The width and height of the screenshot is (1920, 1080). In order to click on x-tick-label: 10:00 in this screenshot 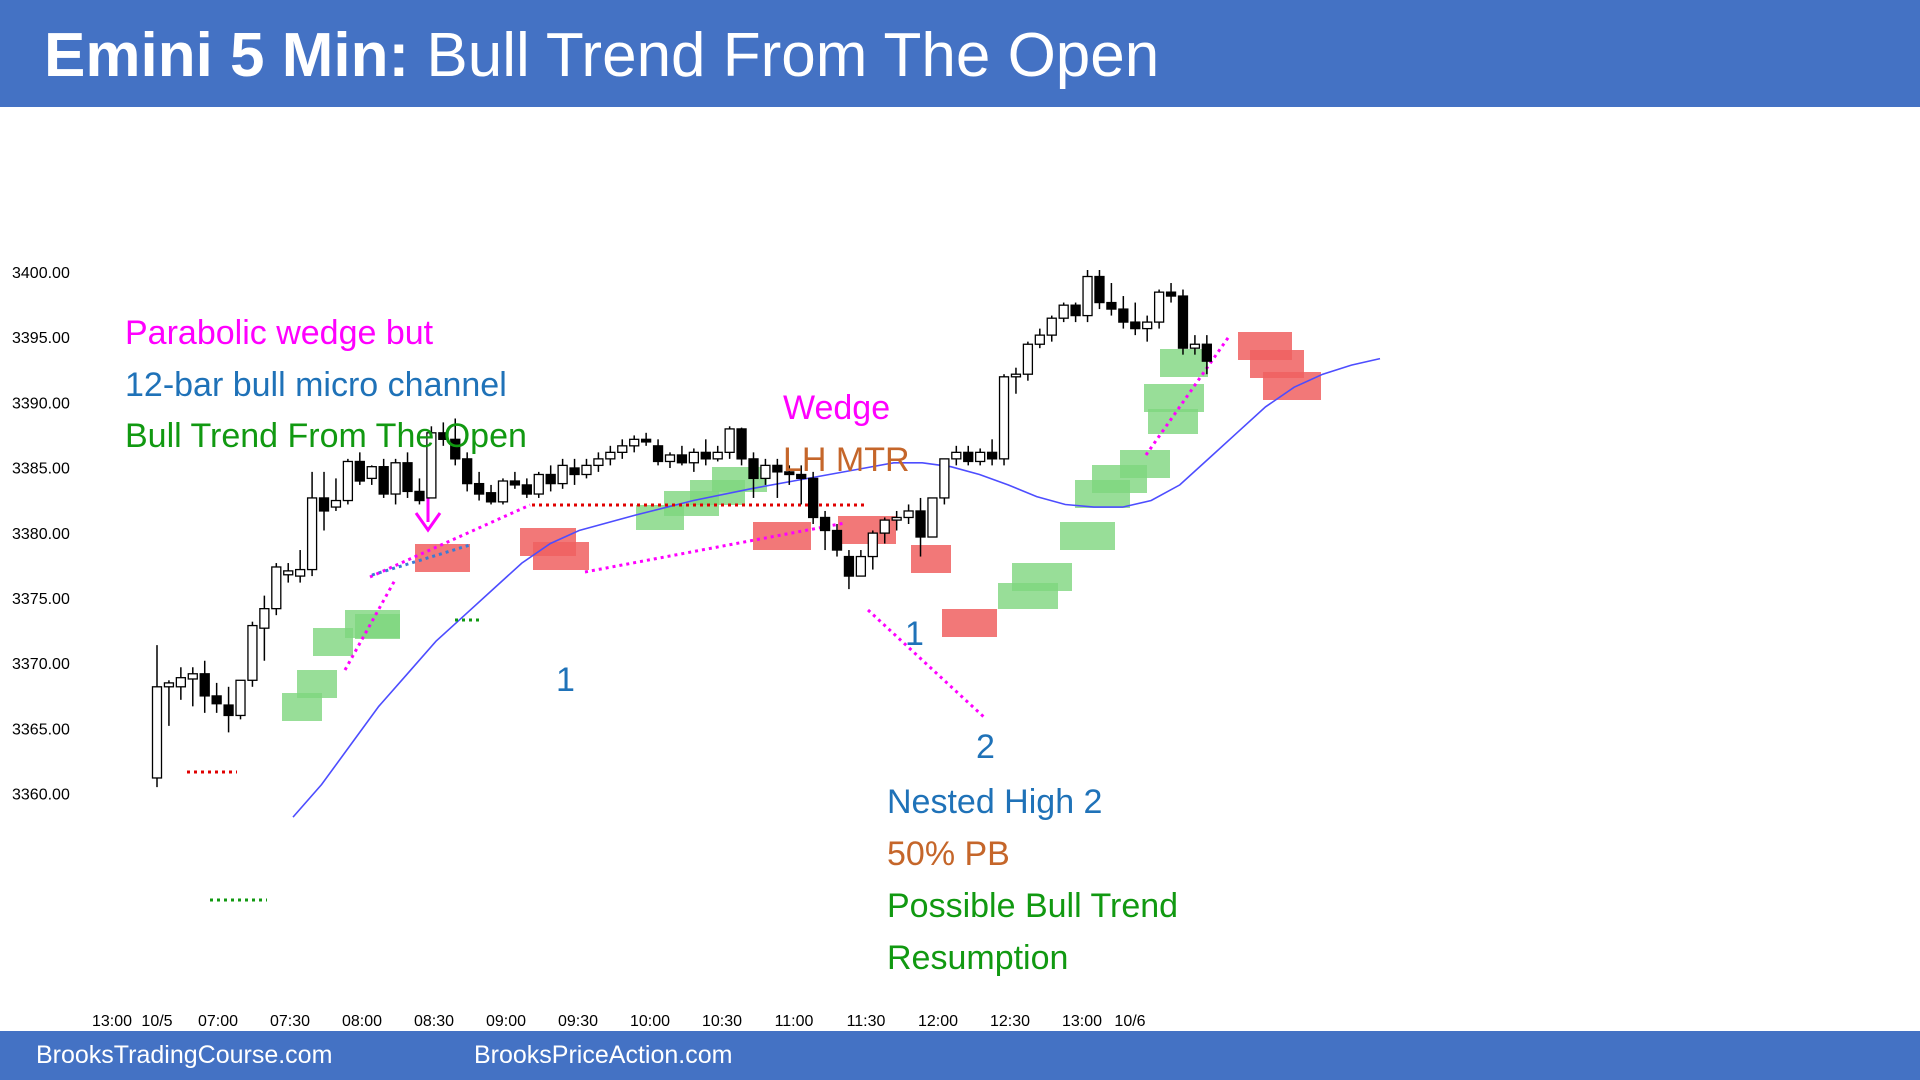, I will do `click(650, 1021)`.